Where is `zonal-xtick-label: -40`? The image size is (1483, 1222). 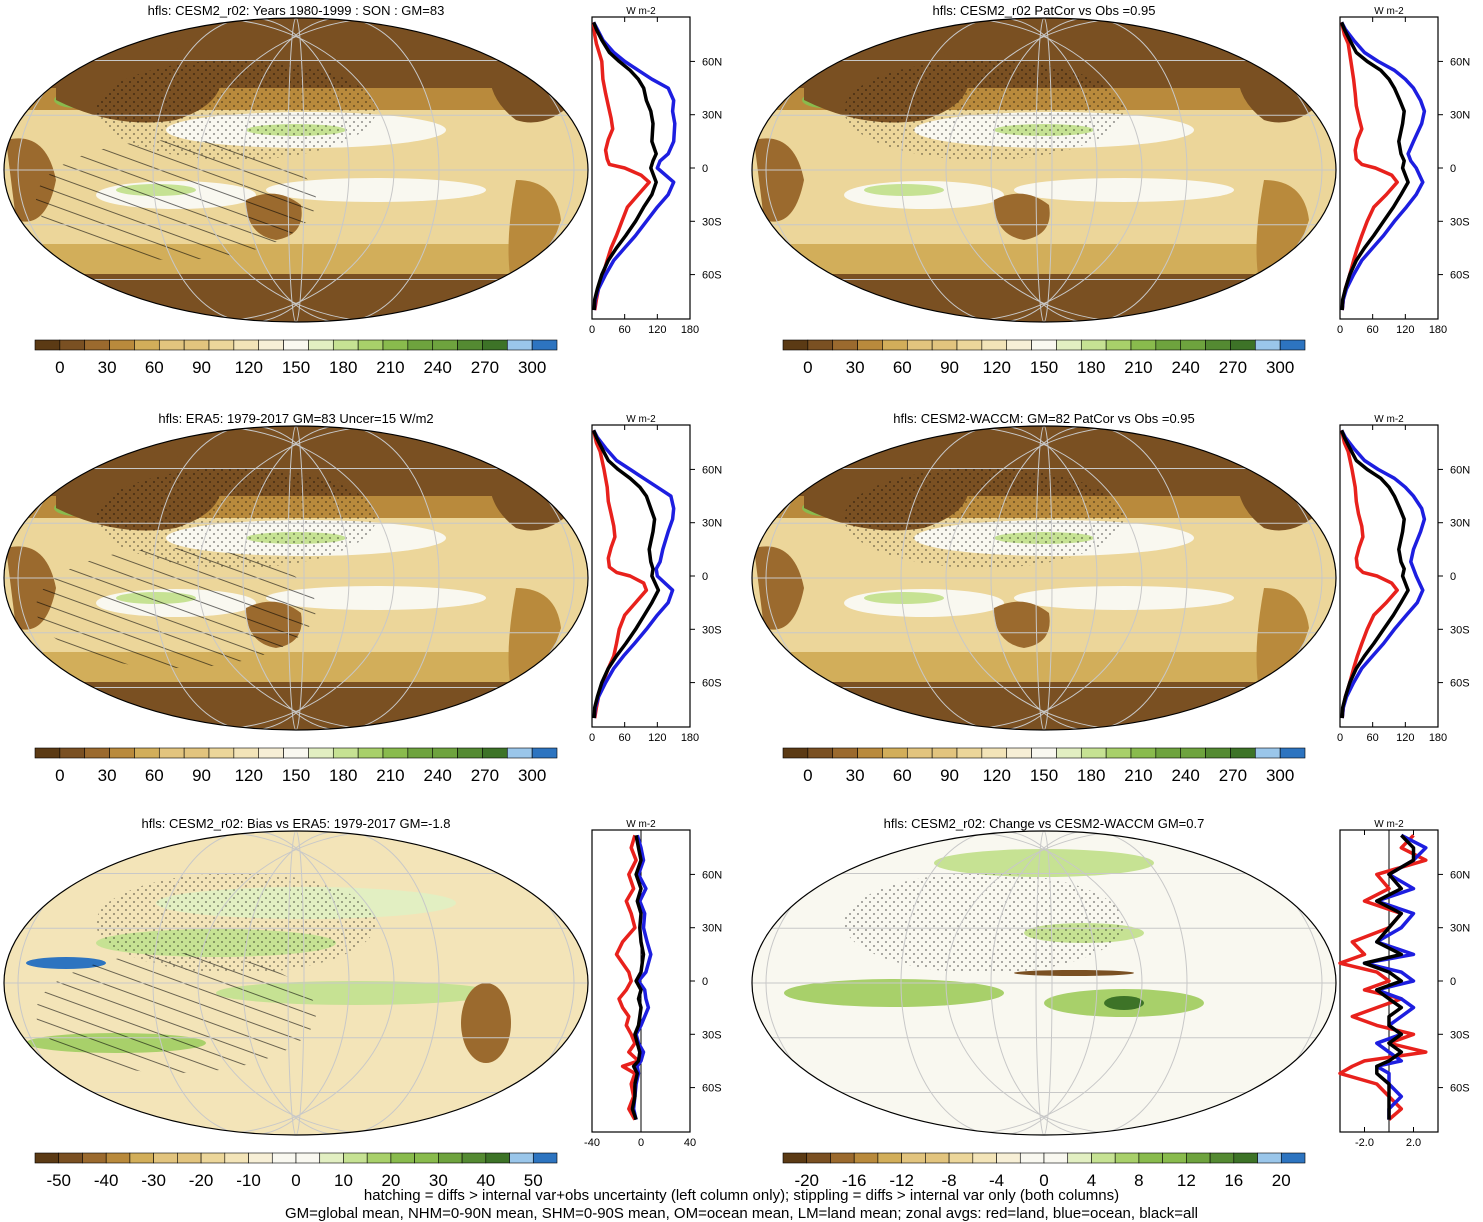
zonal-xtick-label: -40 is located at coordinates (592, 1143).